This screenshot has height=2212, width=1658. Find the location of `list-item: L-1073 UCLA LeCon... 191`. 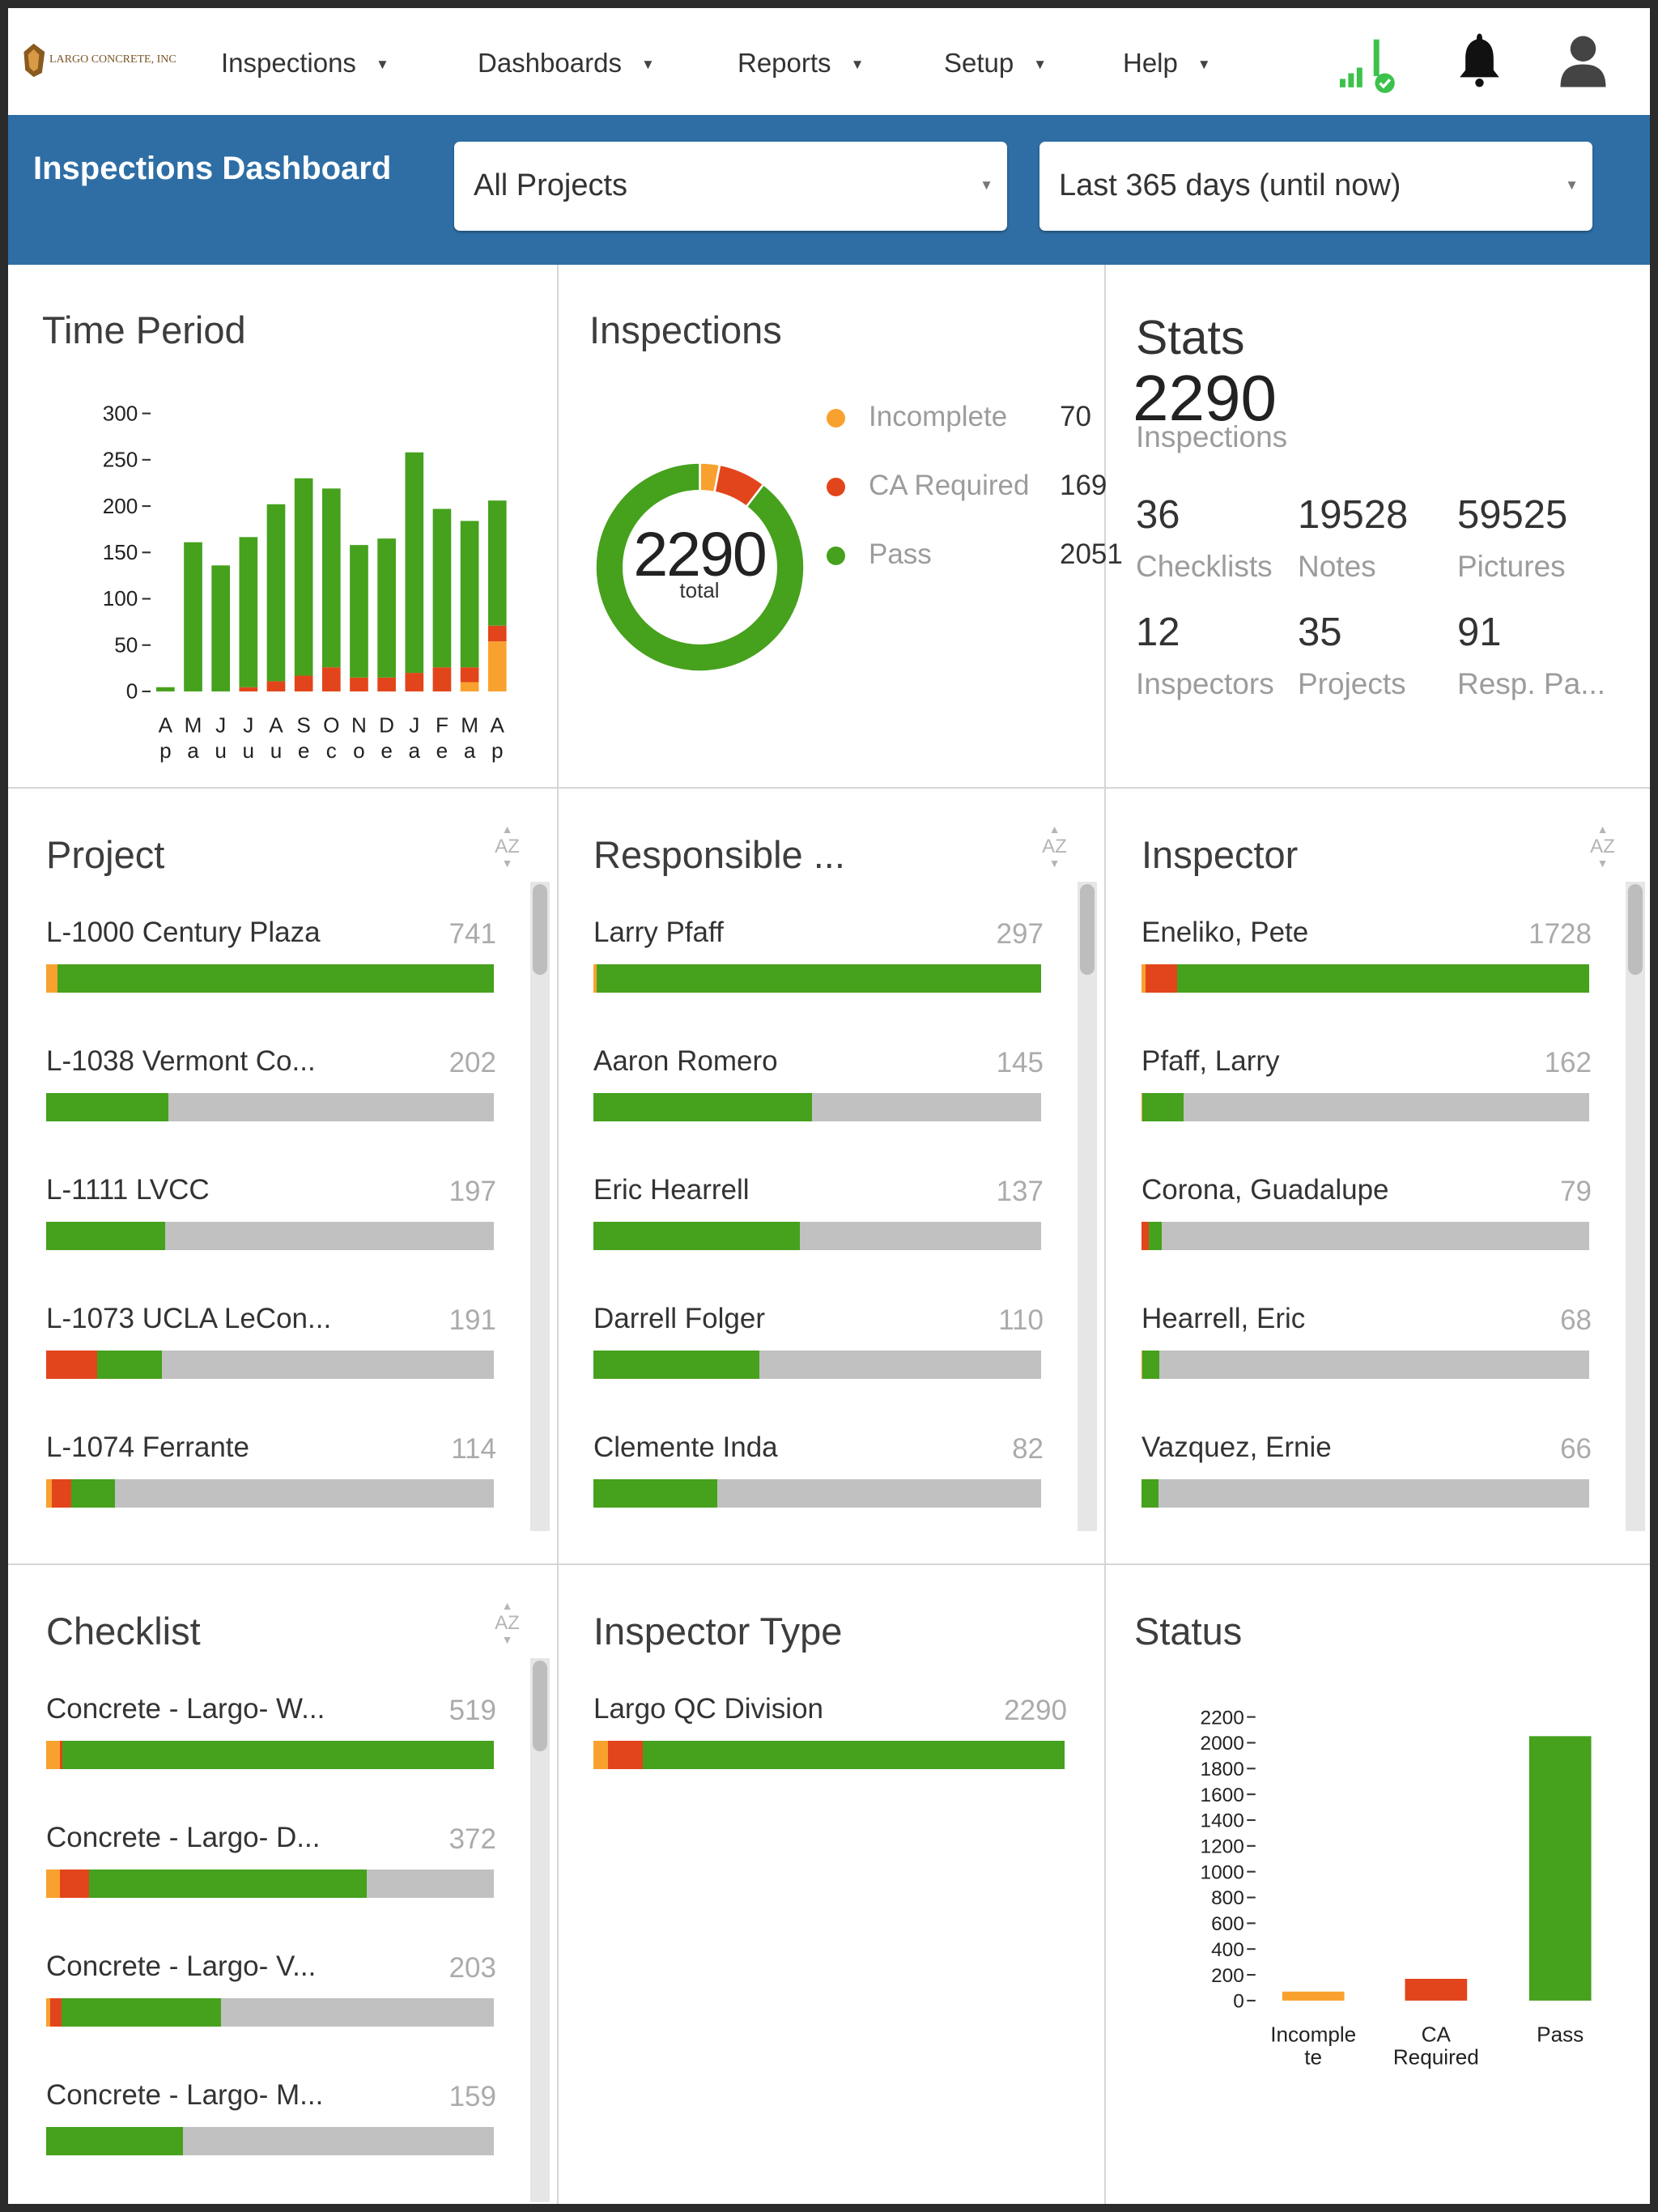

list-item: L-1073 UCLA LeCon... 191 is located at coordinates (271, 1344).